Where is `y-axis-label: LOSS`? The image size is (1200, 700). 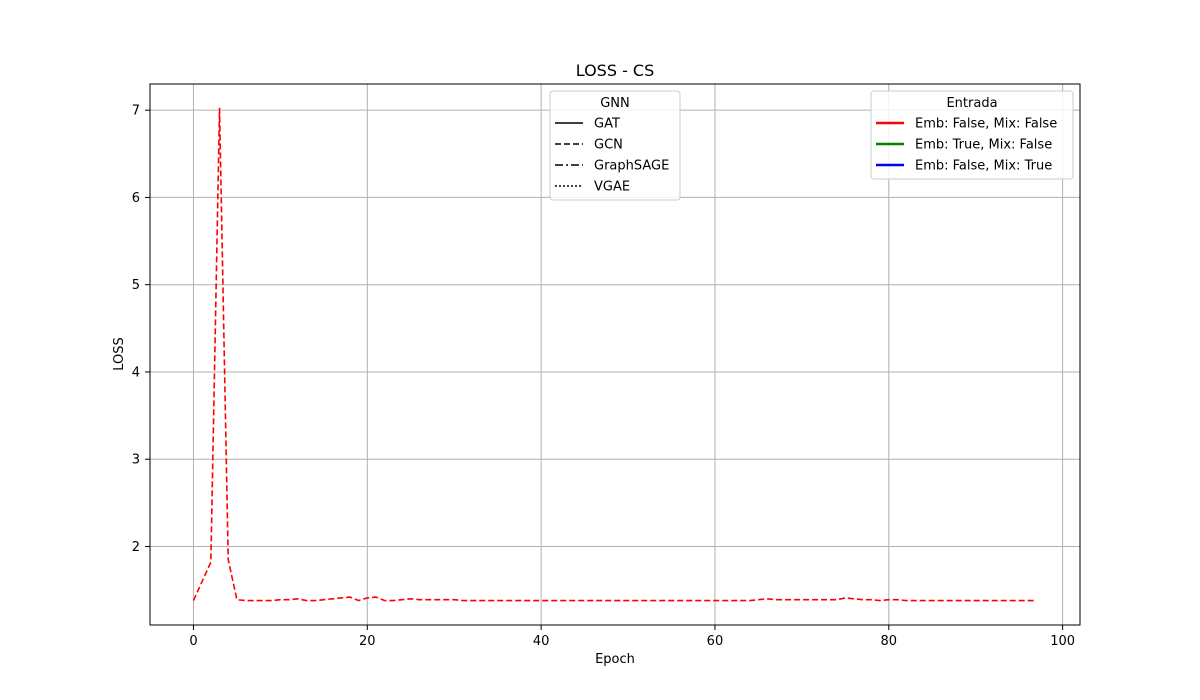
y-axis-label: LOSS is located at coordinates (119, 354).